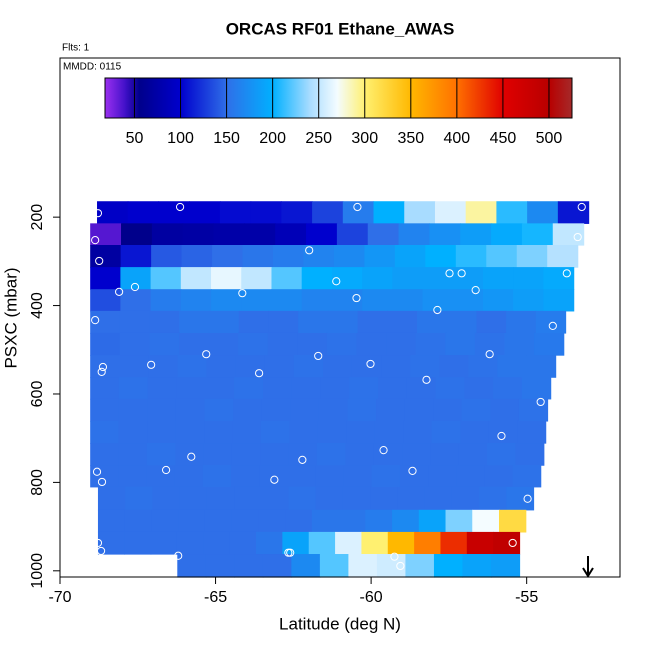 The image size is (650, 650). What do you see at coordinates (59, 597) in the screenshot?
I see `x-tick-label: -70` at bounding box center [59, 597].